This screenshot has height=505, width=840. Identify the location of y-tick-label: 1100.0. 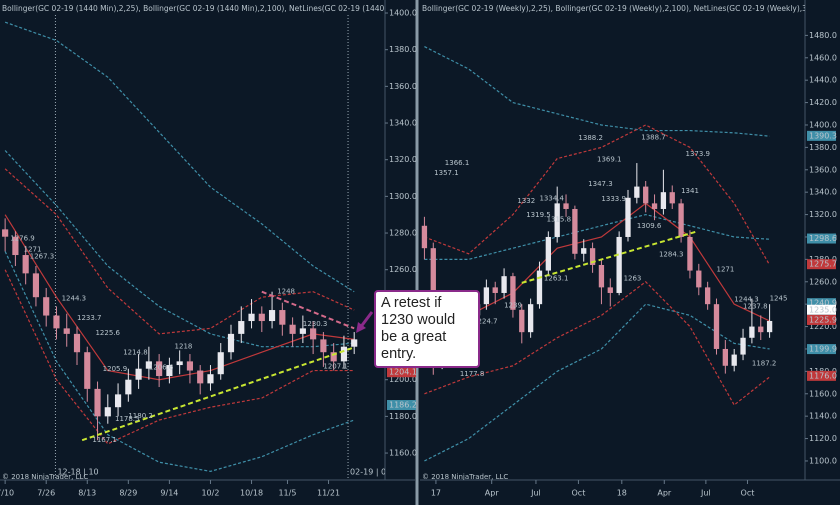
(823, 460).